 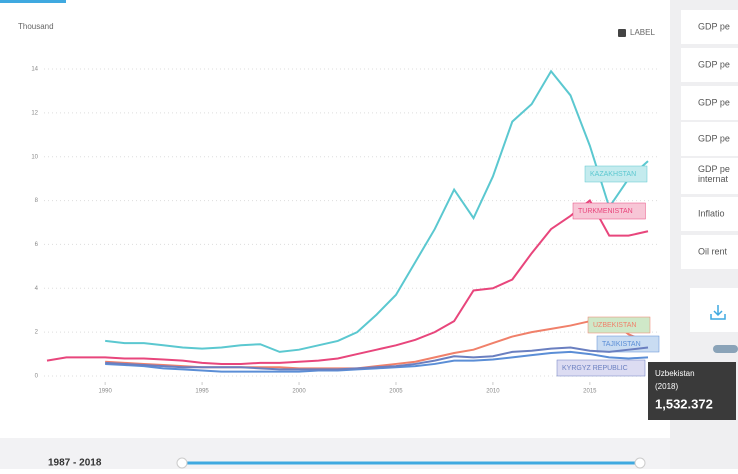 What do you see at coordinates (590, 392) in the screenshot?
I see `x-tick-label: 2015` at bounding box center [590, 392].